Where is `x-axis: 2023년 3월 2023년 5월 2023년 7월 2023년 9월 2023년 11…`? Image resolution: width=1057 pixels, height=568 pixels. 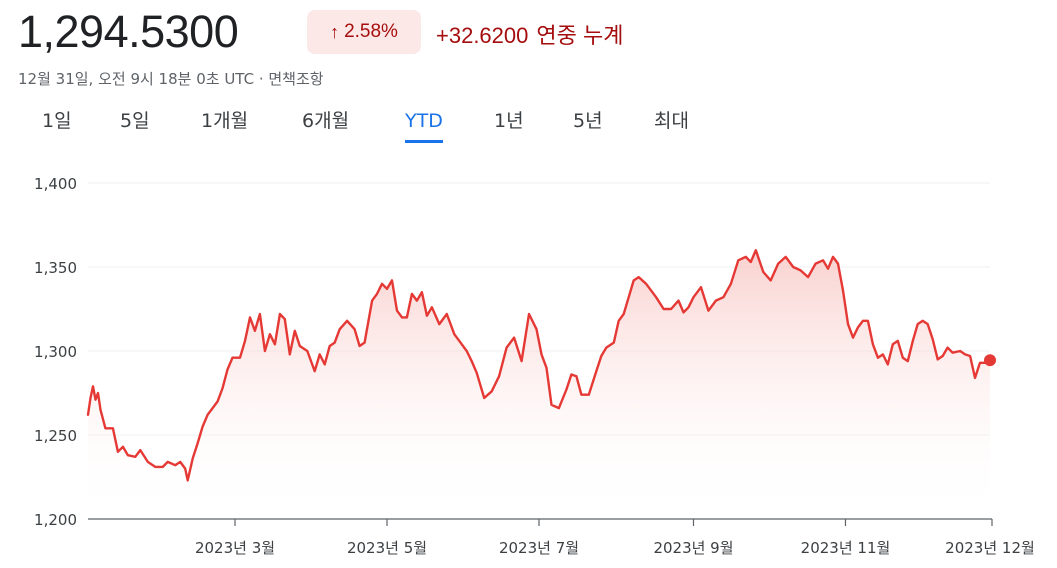
x-axis: 2023년 3월 2023년 5월 2023년 7월 2023년 9월 2023년 11… is located at coordinates (561, 537).